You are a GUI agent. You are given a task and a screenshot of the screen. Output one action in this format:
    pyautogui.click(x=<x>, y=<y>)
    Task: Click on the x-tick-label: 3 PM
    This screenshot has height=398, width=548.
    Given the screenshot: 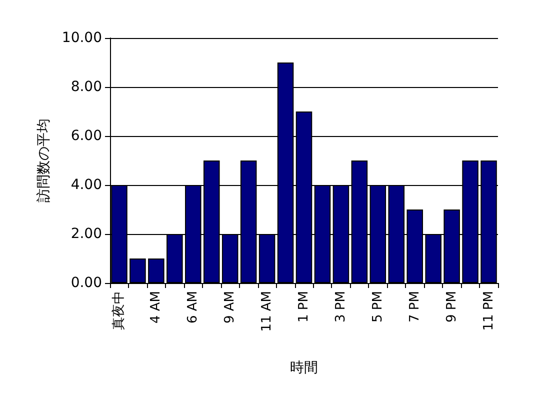 What is the action you would take?
    pyautogui.click(x=340, y=306)
    